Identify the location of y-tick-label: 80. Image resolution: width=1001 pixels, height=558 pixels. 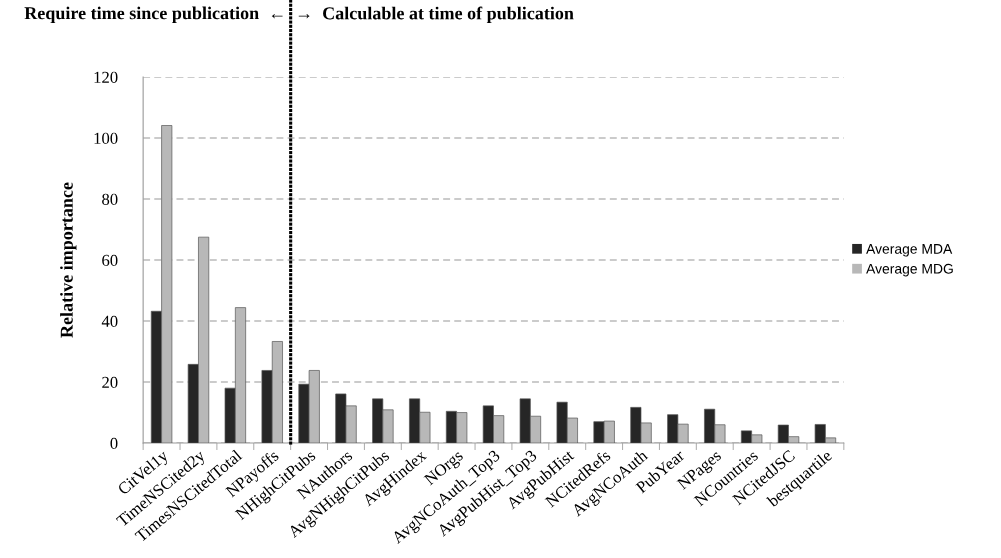
(110, 199).